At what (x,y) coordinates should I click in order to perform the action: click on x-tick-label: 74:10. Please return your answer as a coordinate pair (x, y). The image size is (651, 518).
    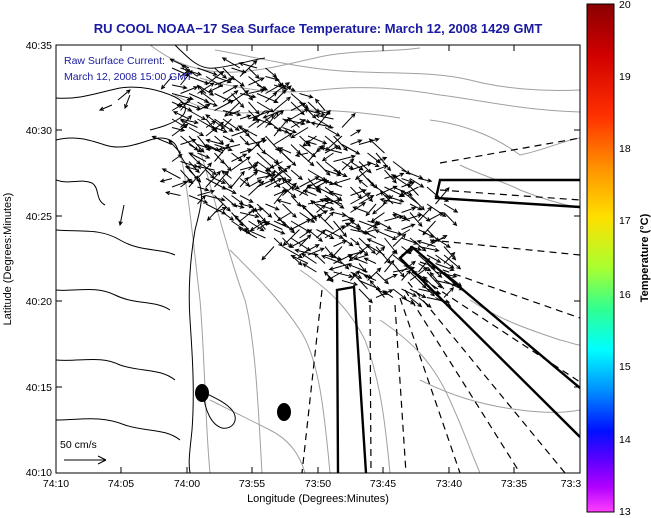
    Looking at the image, I should click on (56, 484).